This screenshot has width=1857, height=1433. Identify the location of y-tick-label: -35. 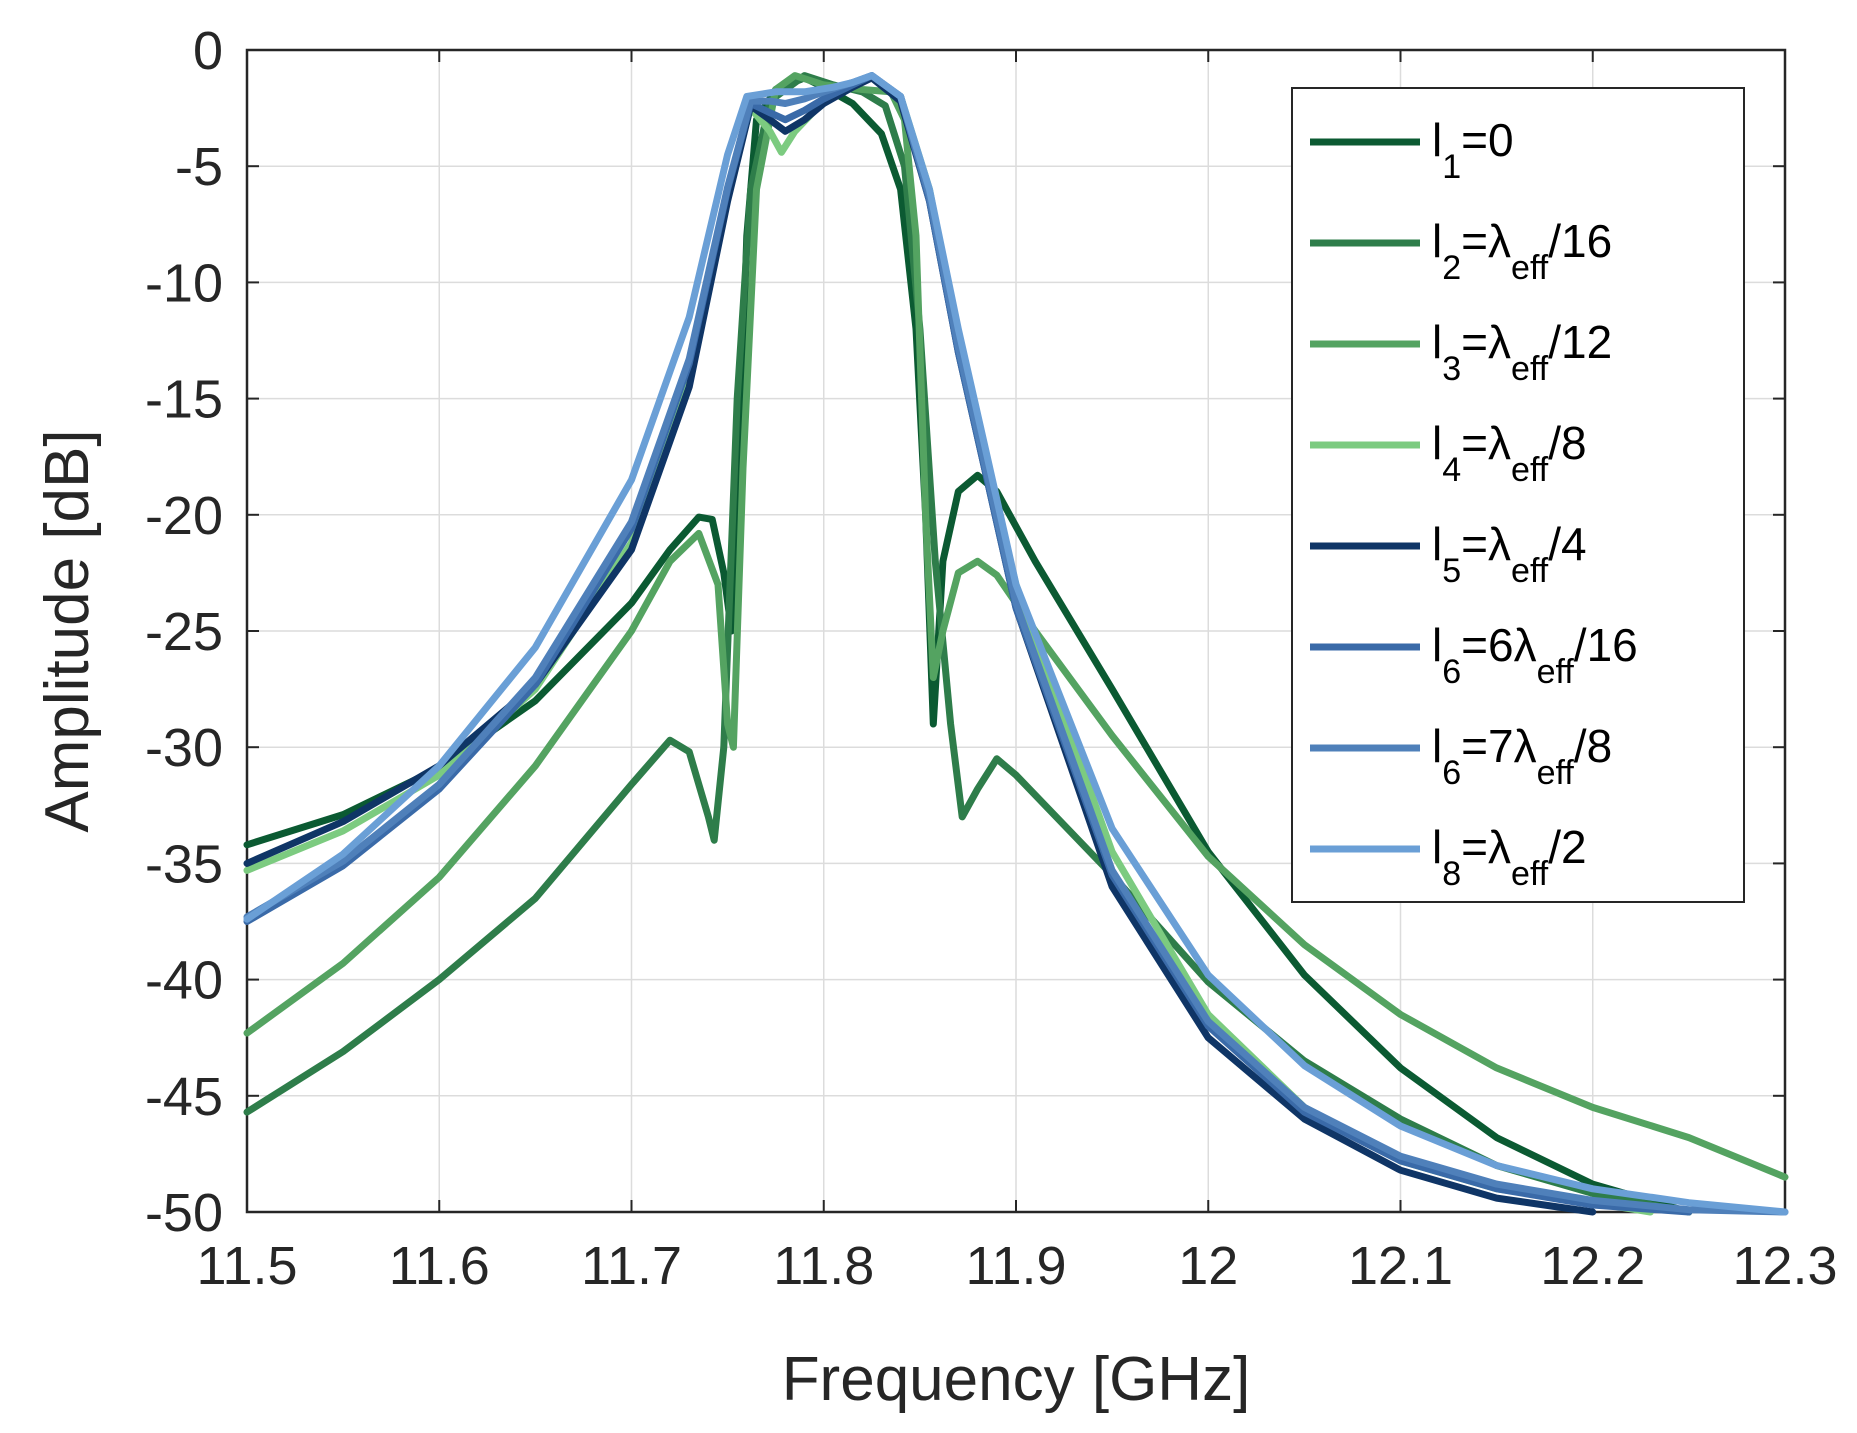
(184, 864).